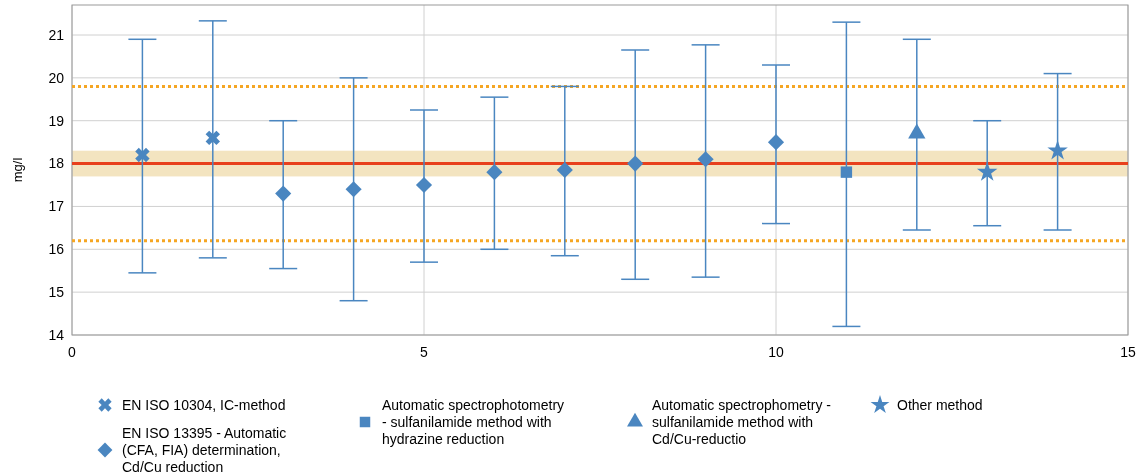 The width and height of the screenshot is (1142, 472). I want to click on x-tick-label: 0, so click(72, 352).